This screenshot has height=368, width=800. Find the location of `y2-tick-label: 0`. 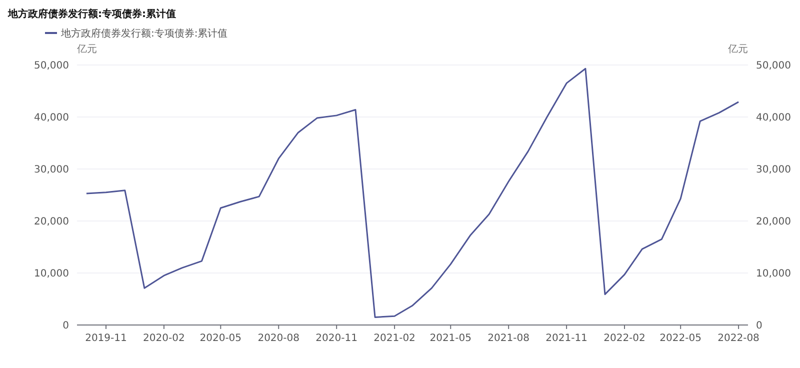

y2-tick-label: 0 is located at coordinates (759, 326).